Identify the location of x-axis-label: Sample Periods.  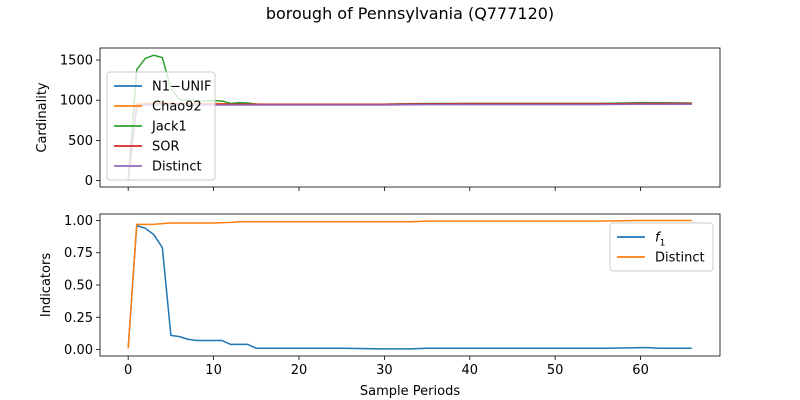
(410, 391).